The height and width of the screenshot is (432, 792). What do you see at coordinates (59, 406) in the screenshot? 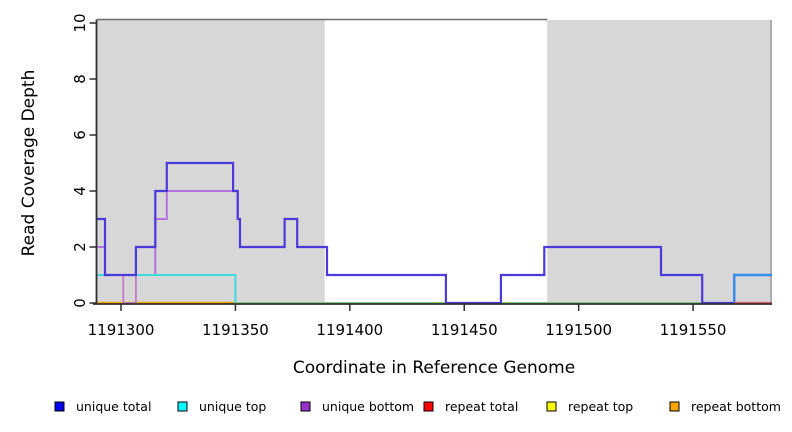
I see `legend-swatch-unique-total` at bounding box center [59, 406].